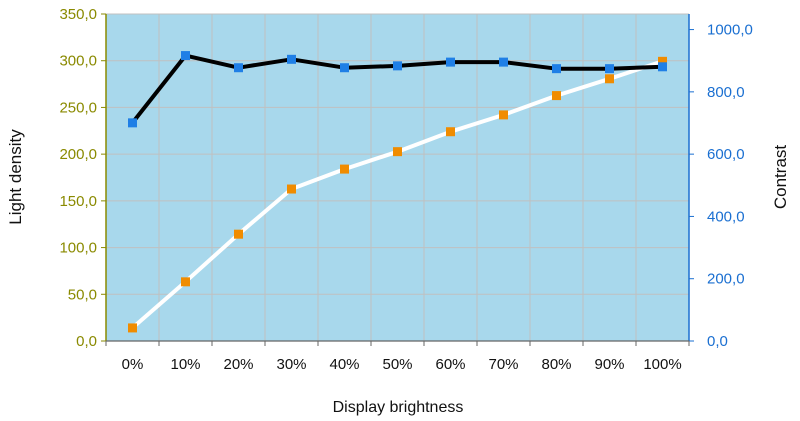 The width and height of the screenshot is (800, 421). What do you see at coordinates (78, 201) in the screenshot?
I see `left-tick-label: 150,0` at bounding box center [78, 201].